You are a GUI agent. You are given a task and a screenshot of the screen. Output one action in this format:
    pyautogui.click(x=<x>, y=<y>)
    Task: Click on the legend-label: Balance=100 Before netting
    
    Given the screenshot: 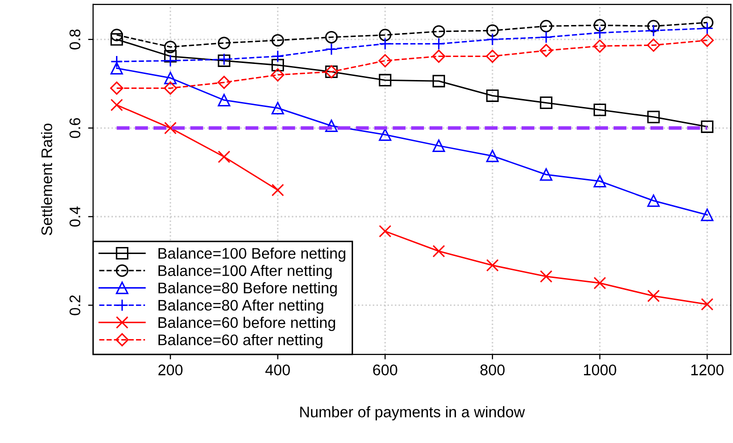 What is the action you would take?
    pyautogui.click(x=252, y=255)
    